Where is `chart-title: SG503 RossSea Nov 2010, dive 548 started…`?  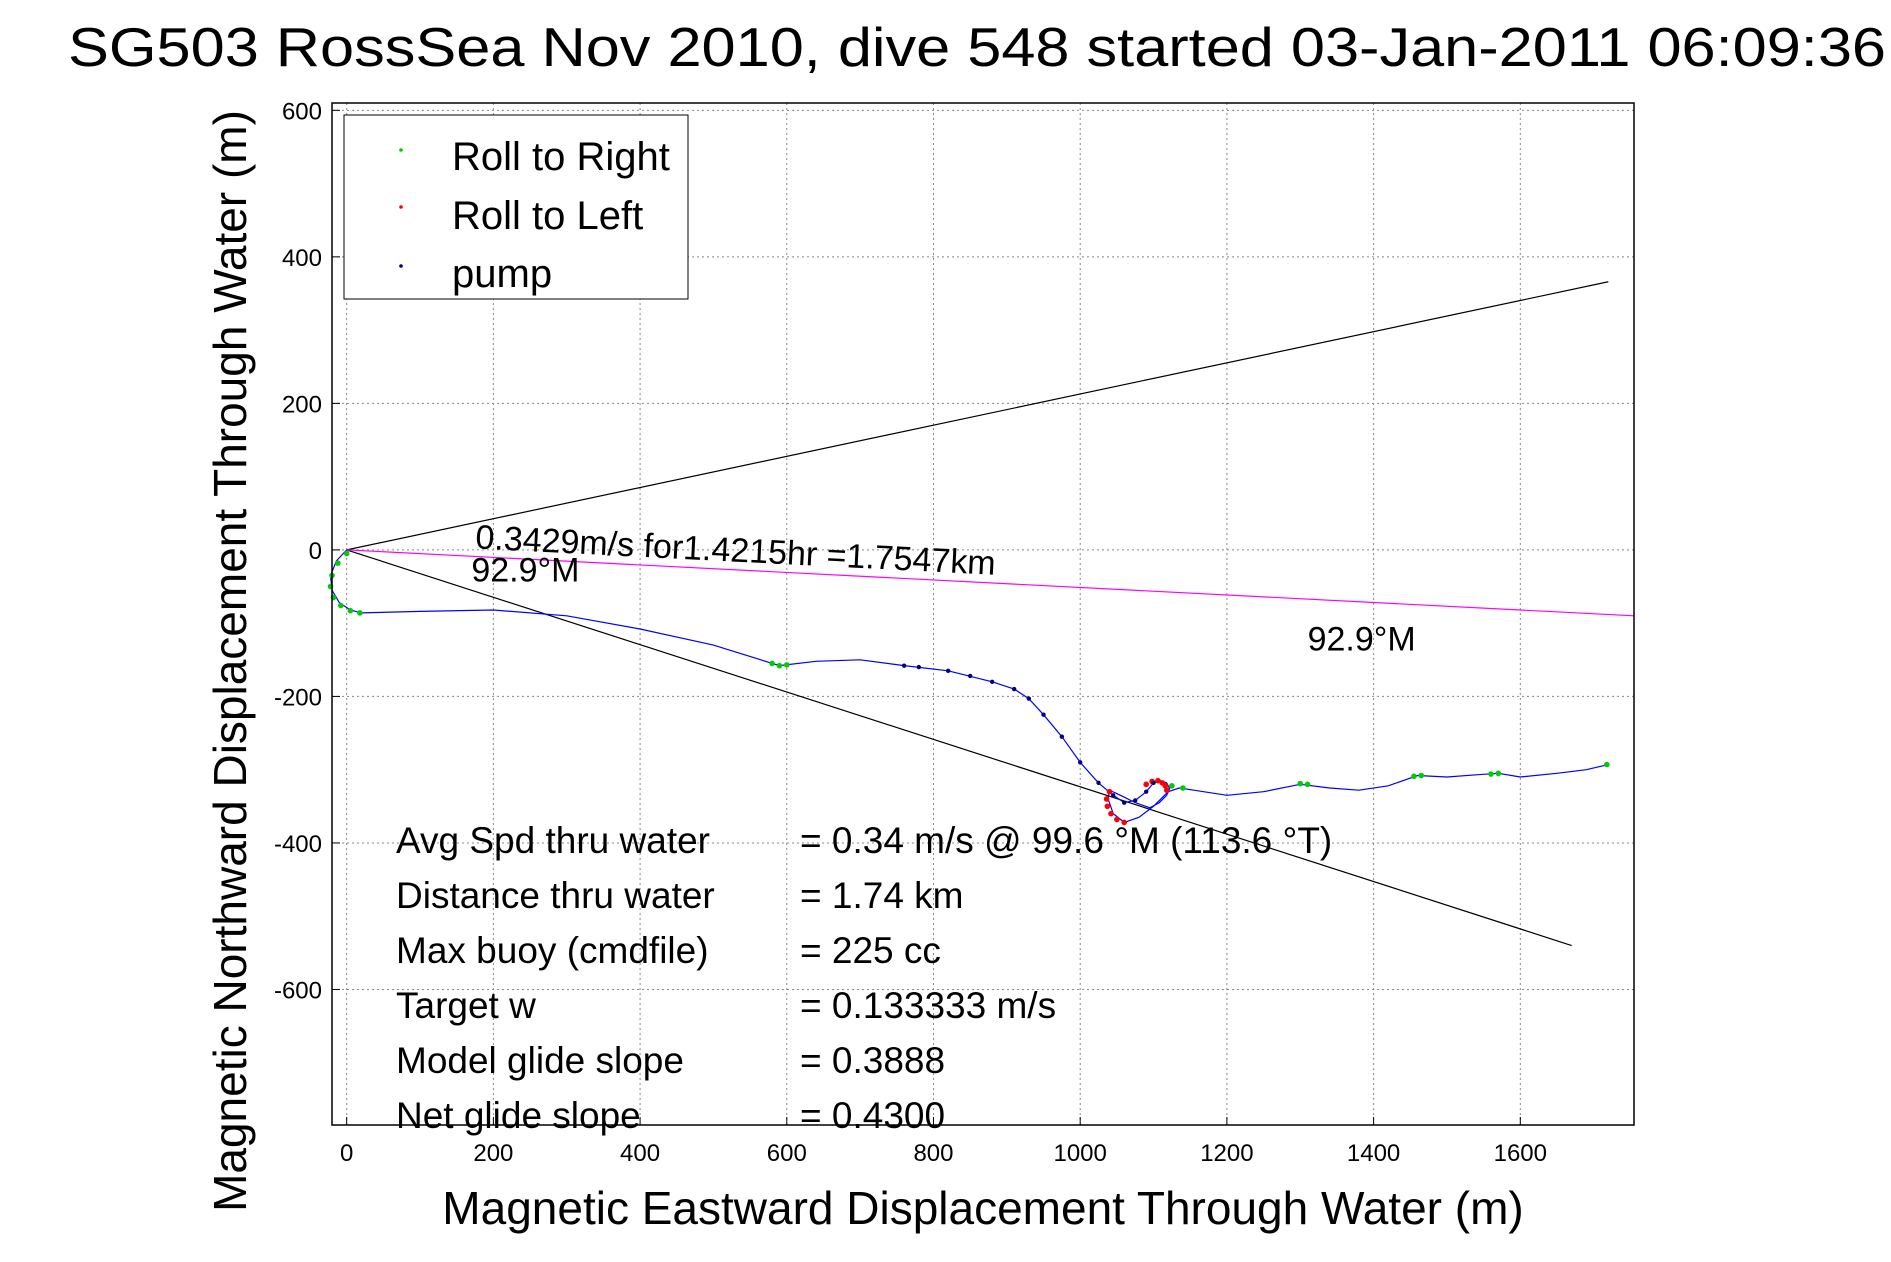
chart-title: SG503 RossSea Nov 2010, dive 548 started… is located at coordinates (977, 47).